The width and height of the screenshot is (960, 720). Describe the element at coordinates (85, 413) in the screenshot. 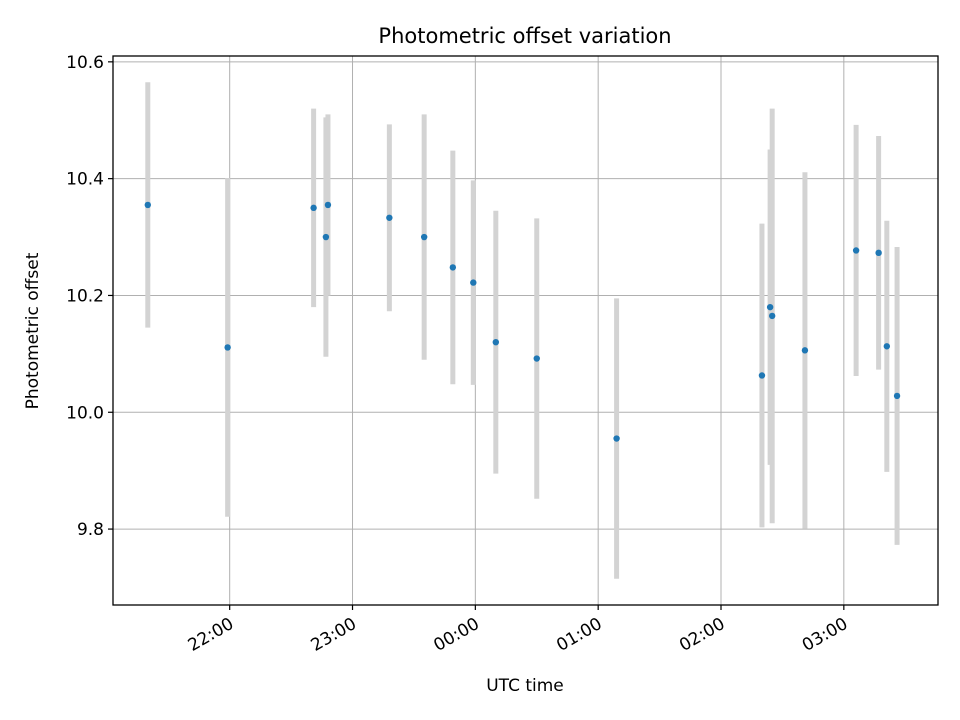

I see `y-tick-label: 10.0` at that location.